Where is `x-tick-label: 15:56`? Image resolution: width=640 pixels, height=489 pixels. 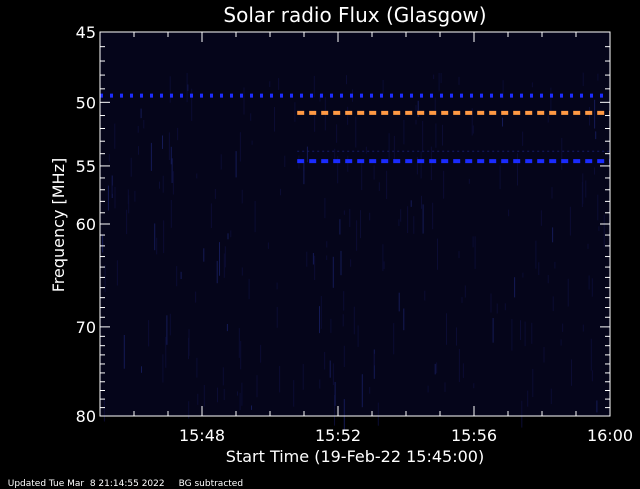
x-tick-label: 15:56 is located at coordinates (474, 435).